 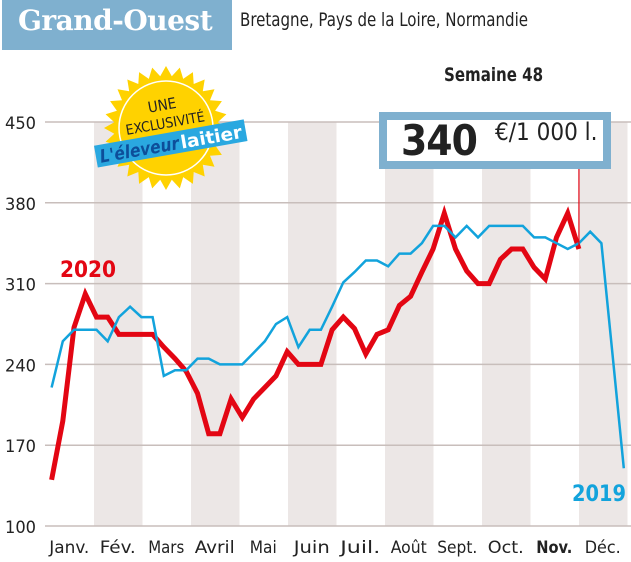 I want to click on chart-title: Grand-Ouest, so click(x=115, y=20).